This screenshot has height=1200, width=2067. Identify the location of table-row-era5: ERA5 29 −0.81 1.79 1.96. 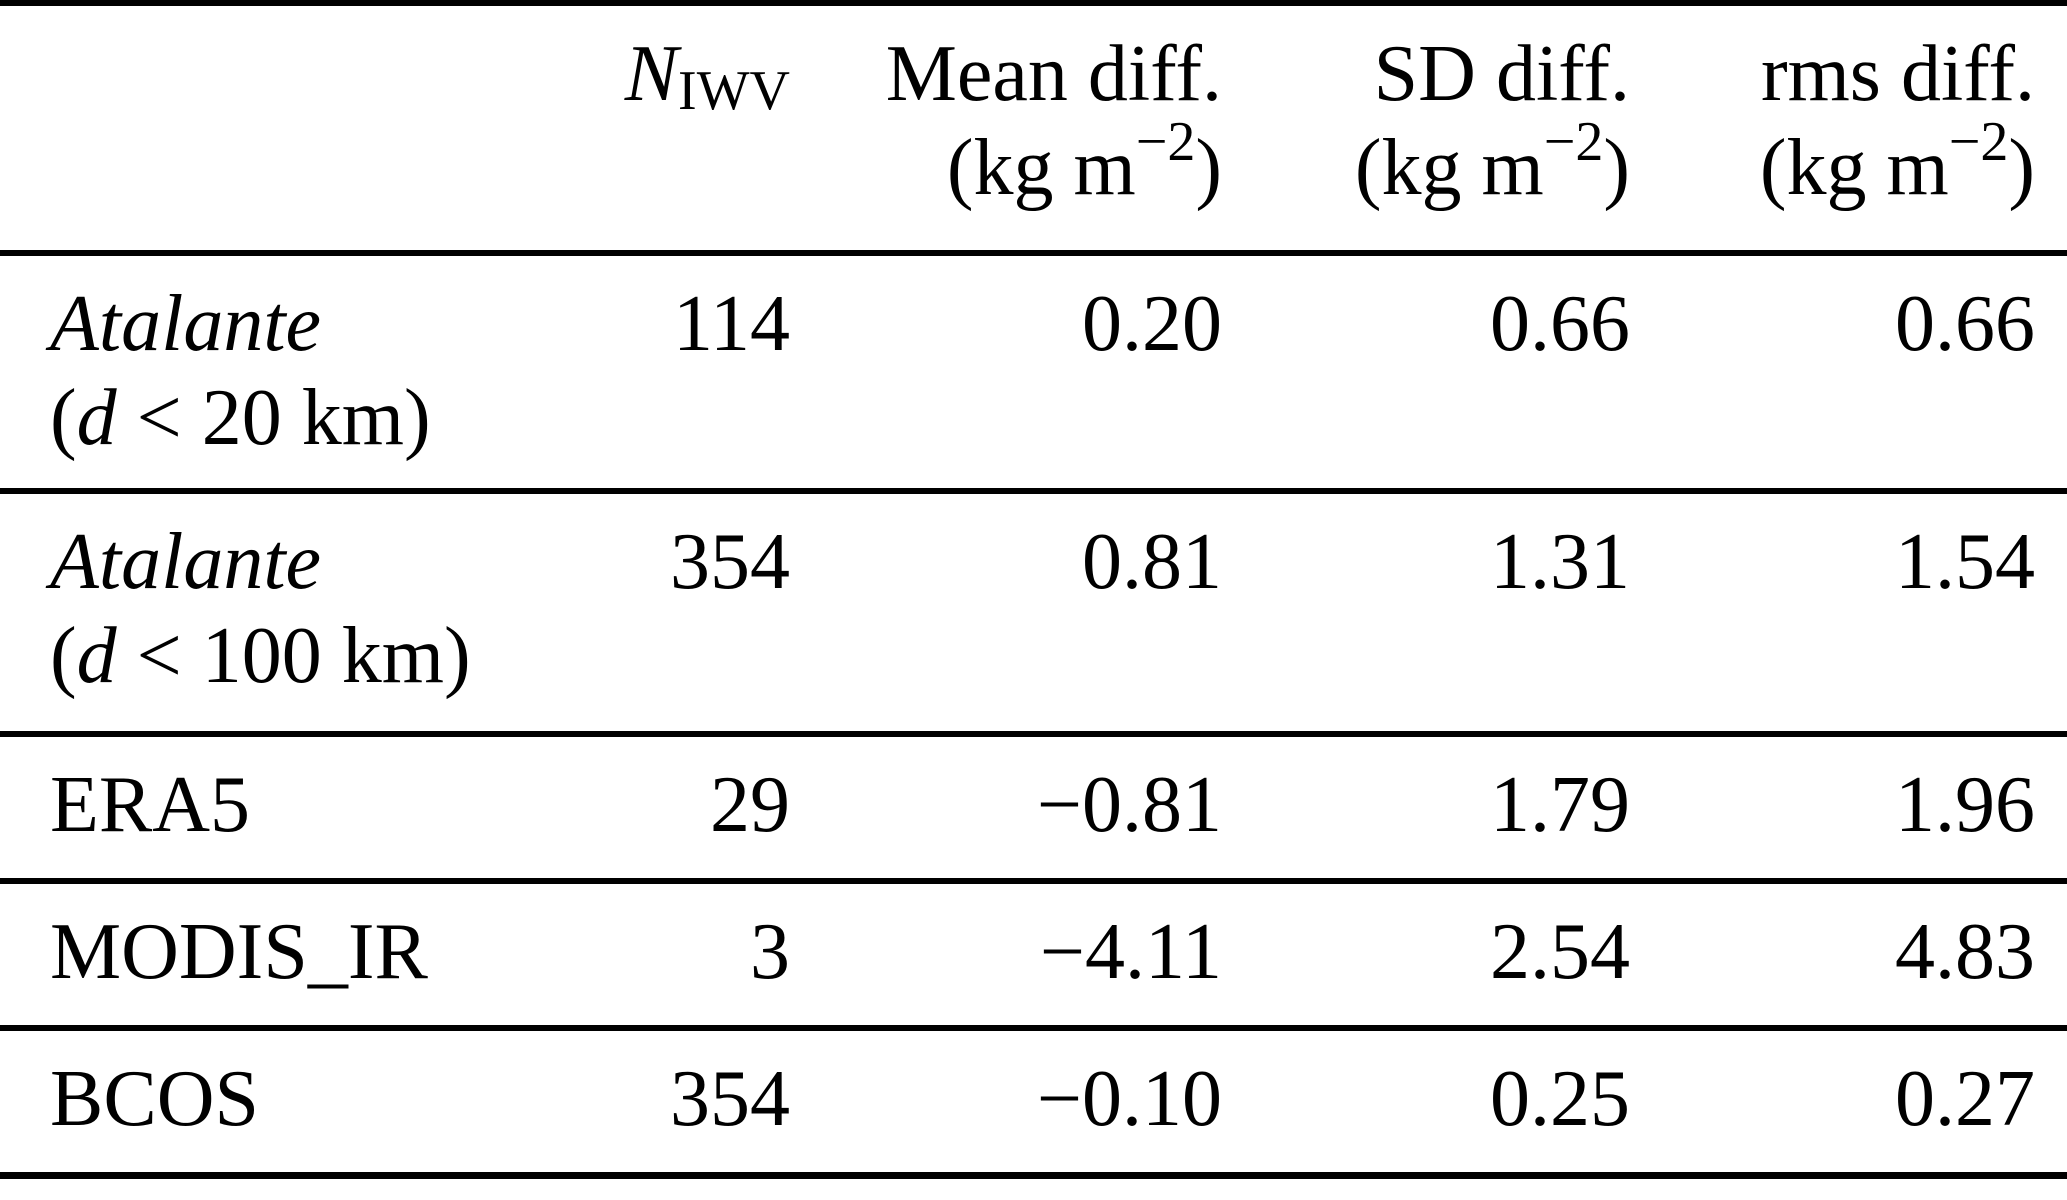
(1033, 807).